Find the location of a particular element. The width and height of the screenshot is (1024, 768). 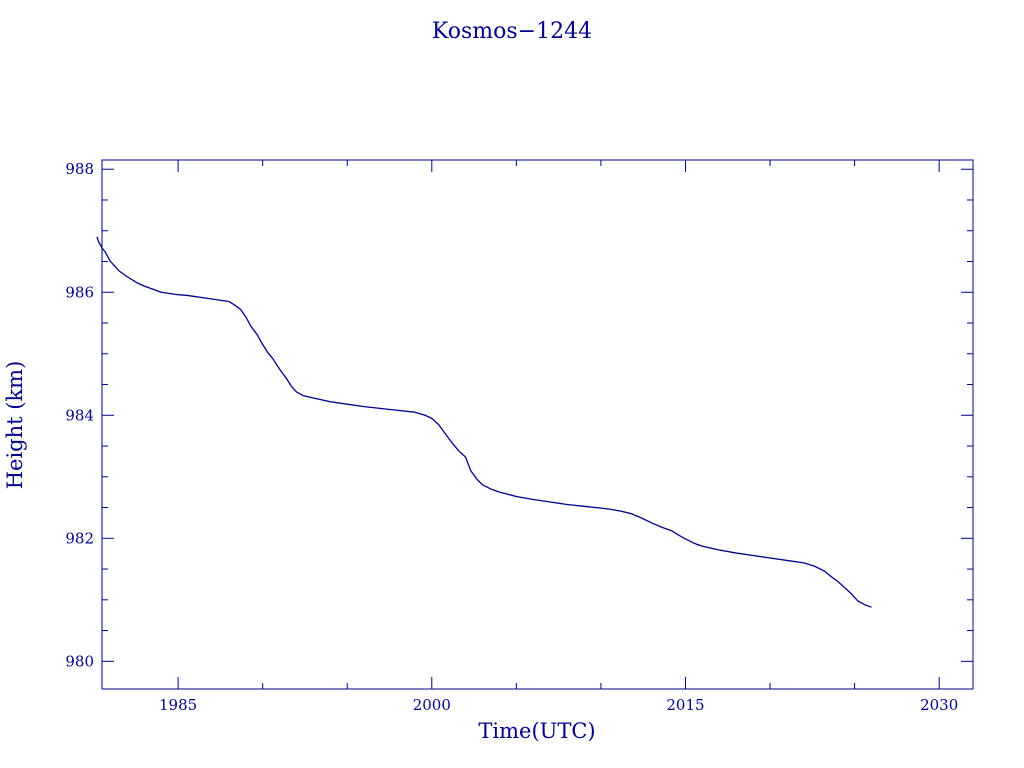

y-tick-label: 984 is located at coordinates (79, 415).